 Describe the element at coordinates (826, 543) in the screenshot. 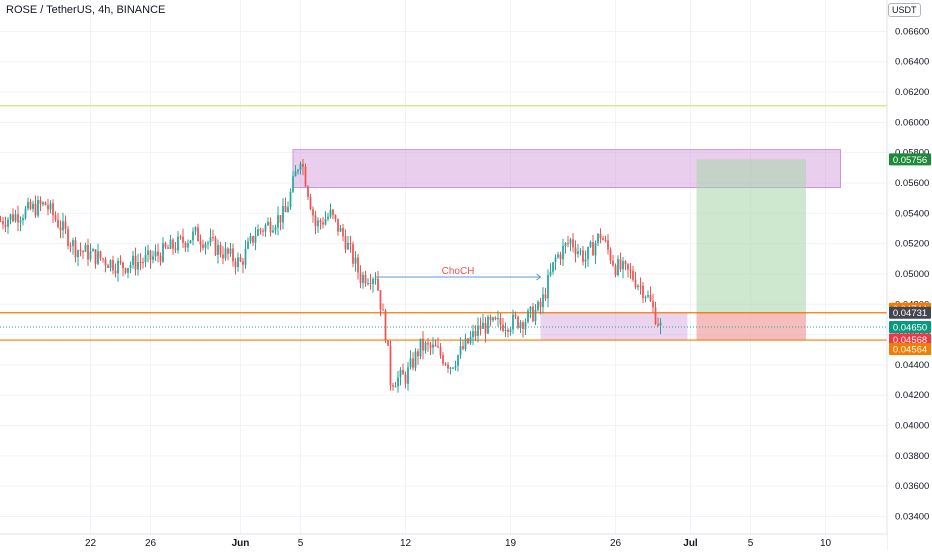

I see `x-tick-label: 10` at that location.